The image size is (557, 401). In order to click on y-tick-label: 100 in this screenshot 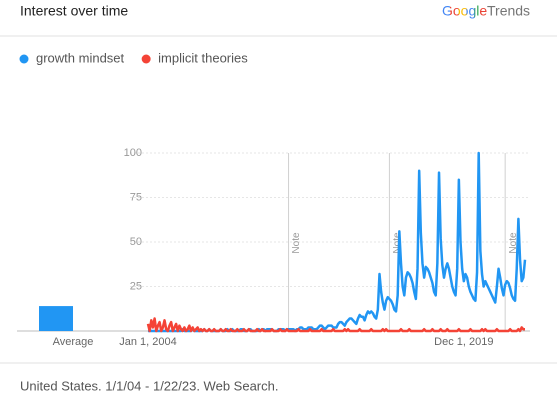, I will do `click(133, 153)`.